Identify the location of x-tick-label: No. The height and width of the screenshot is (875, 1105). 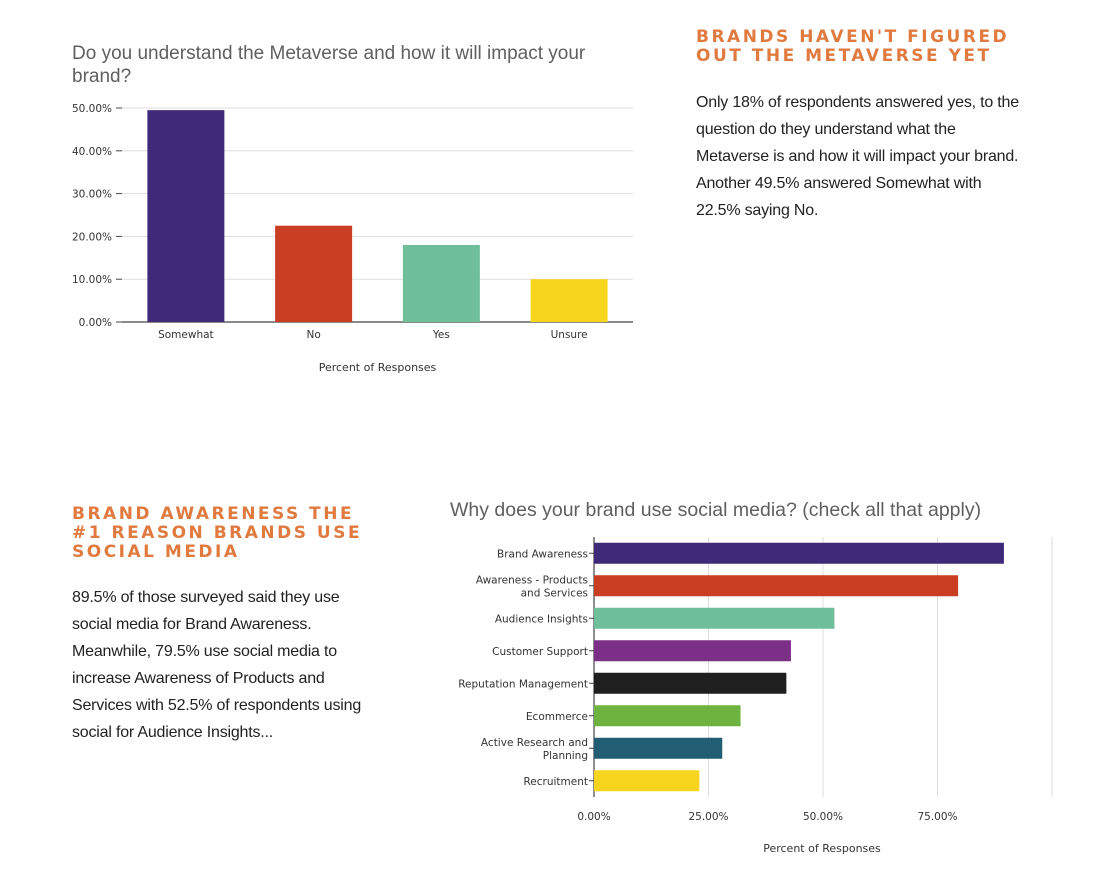
(313, 335).